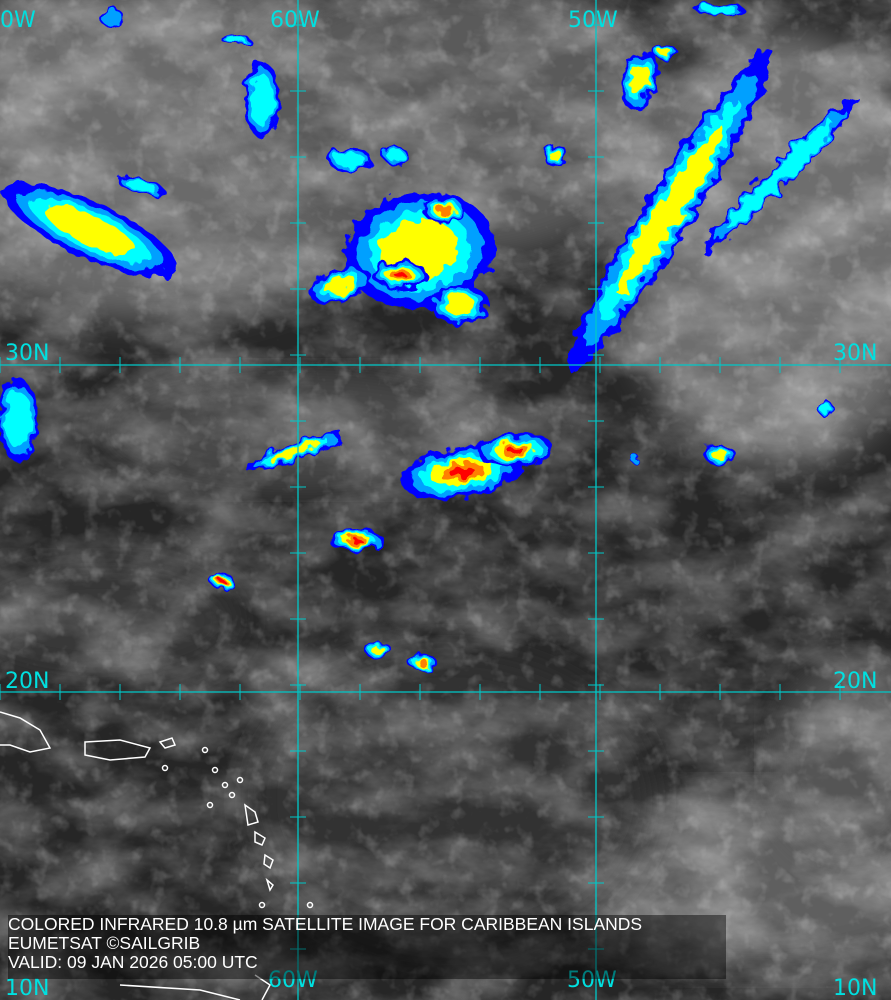 This screenshot has height=1000, width=891. What do you see at coordinates (855, 988) in the screenshot?
I see `lat-label-10n-right: 10N` at bounding box center [855, 988].